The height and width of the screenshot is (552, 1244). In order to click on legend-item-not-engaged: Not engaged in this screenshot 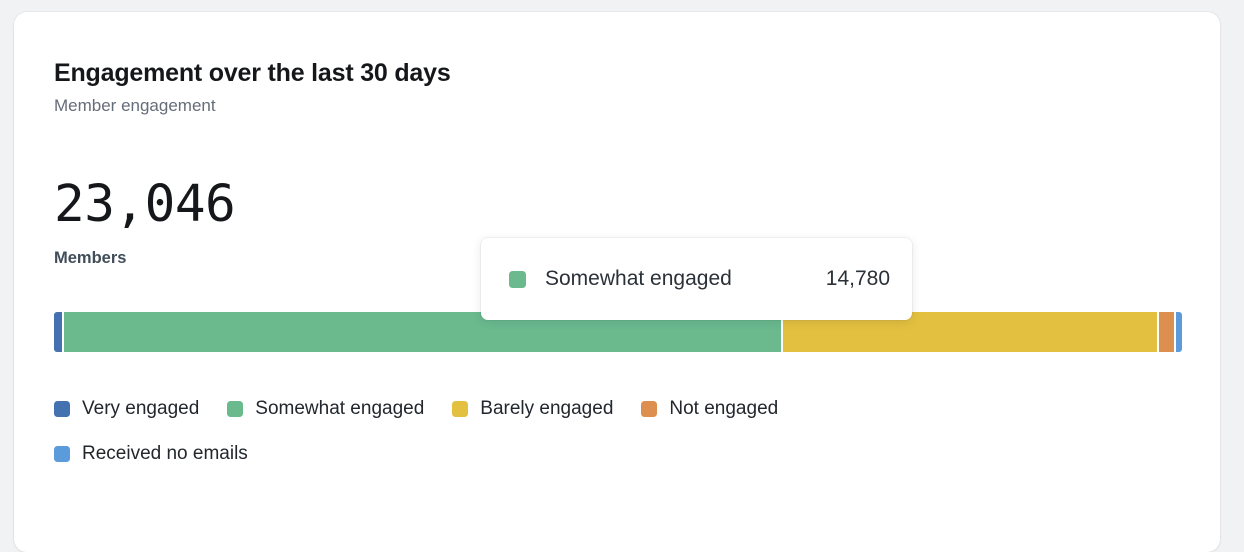, I will do `click(709, 408)`.